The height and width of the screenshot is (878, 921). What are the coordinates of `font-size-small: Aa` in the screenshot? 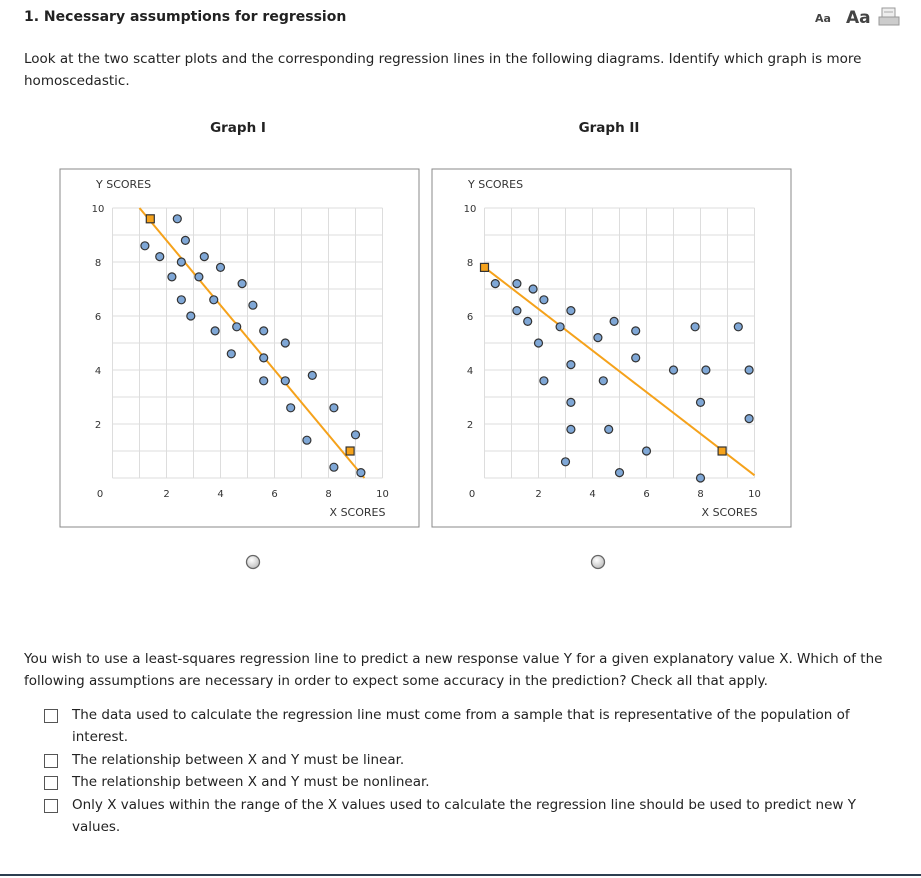 It's located at (823, 18).